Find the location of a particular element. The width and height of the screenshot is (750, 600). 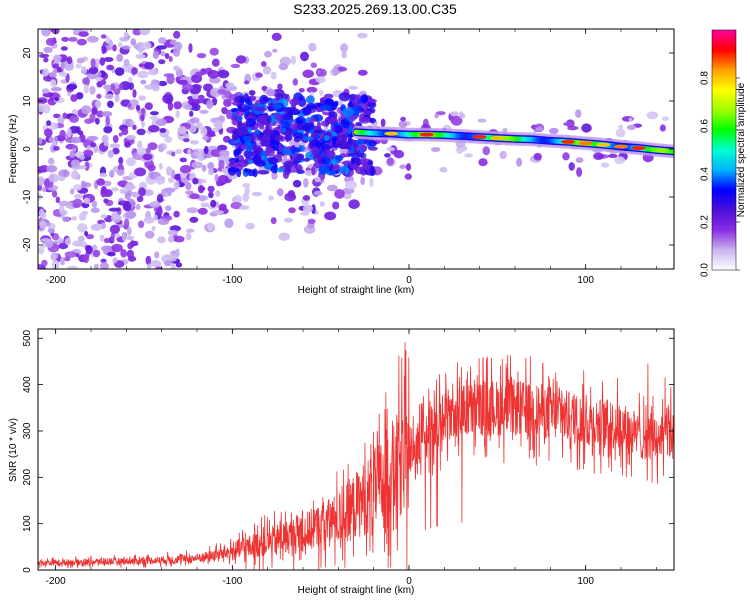

y-tick-label: -10 is located at coordinates (27, 196).